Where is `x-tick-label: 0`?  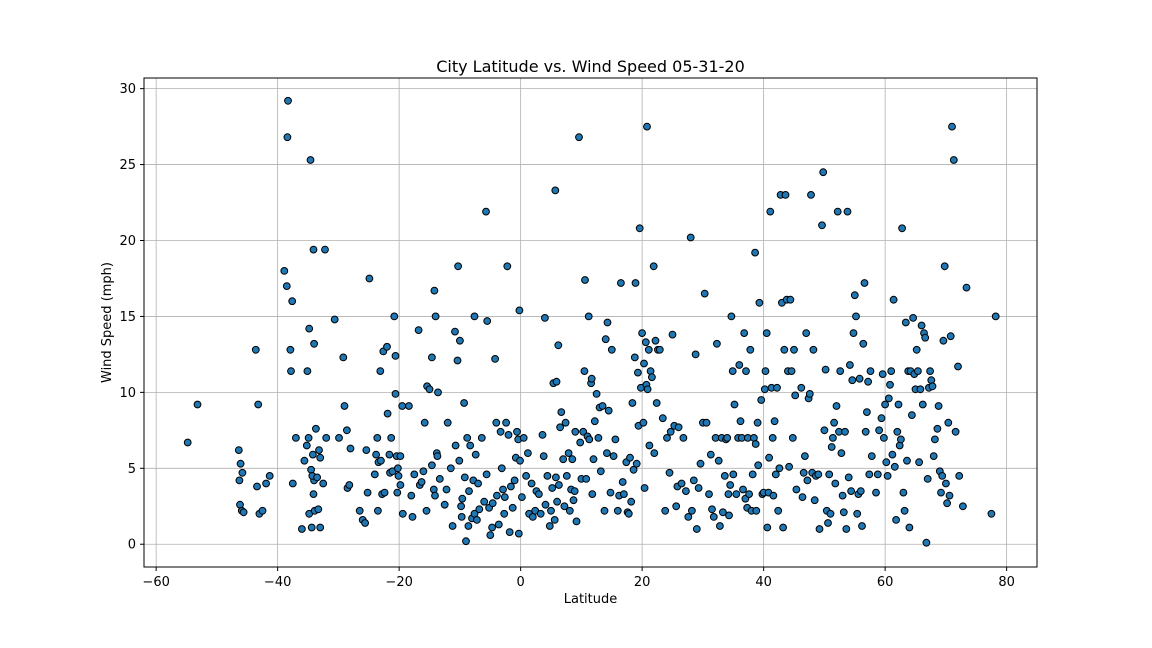
x-tick-label: 0 is located at coordinates (520, 582).